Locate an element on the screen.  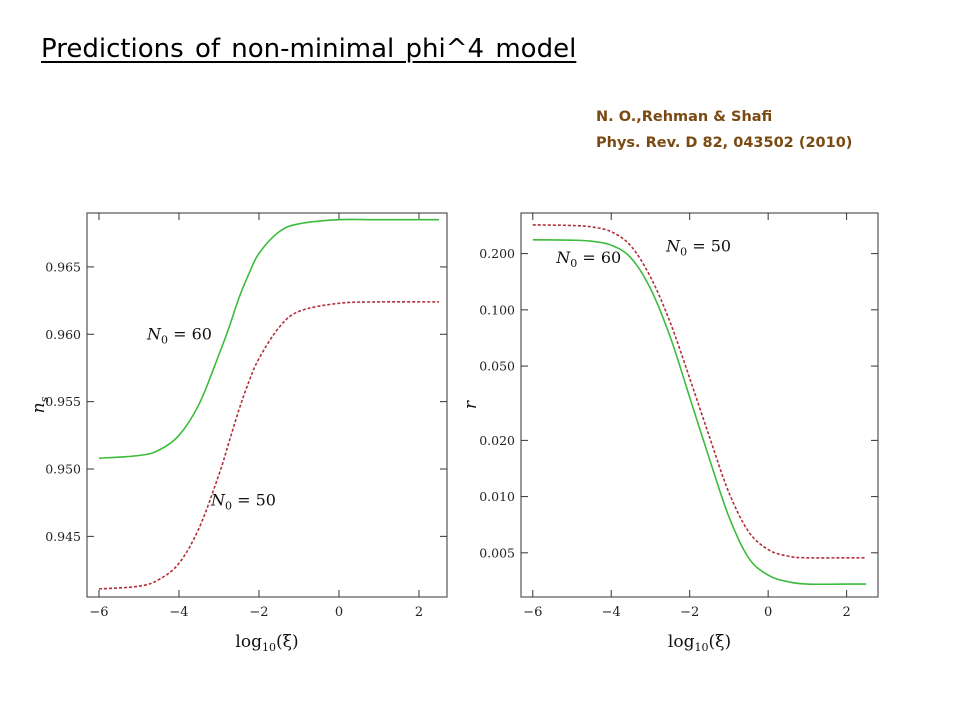
y-tick-label: 0.050 is located at coordinates (497, 366).